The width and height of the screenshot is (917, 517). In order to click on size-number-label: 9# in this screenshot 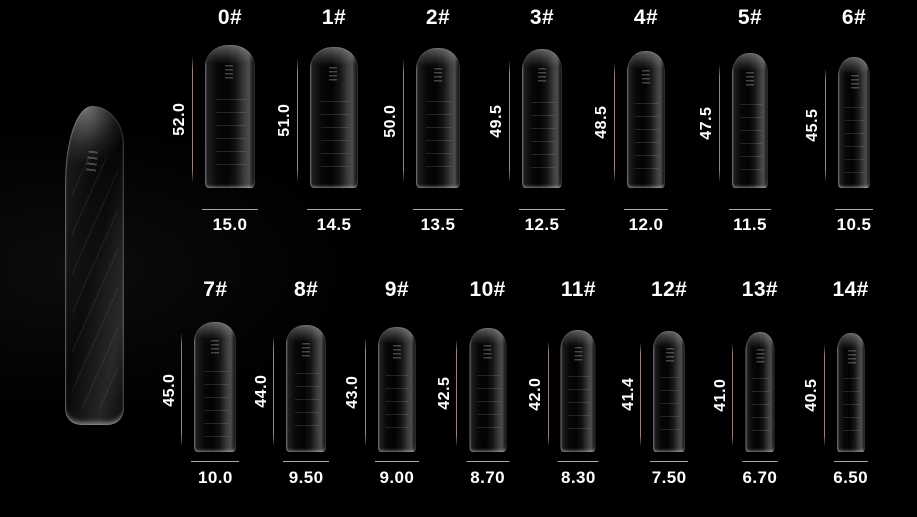, I will do `click(396, 289)`.